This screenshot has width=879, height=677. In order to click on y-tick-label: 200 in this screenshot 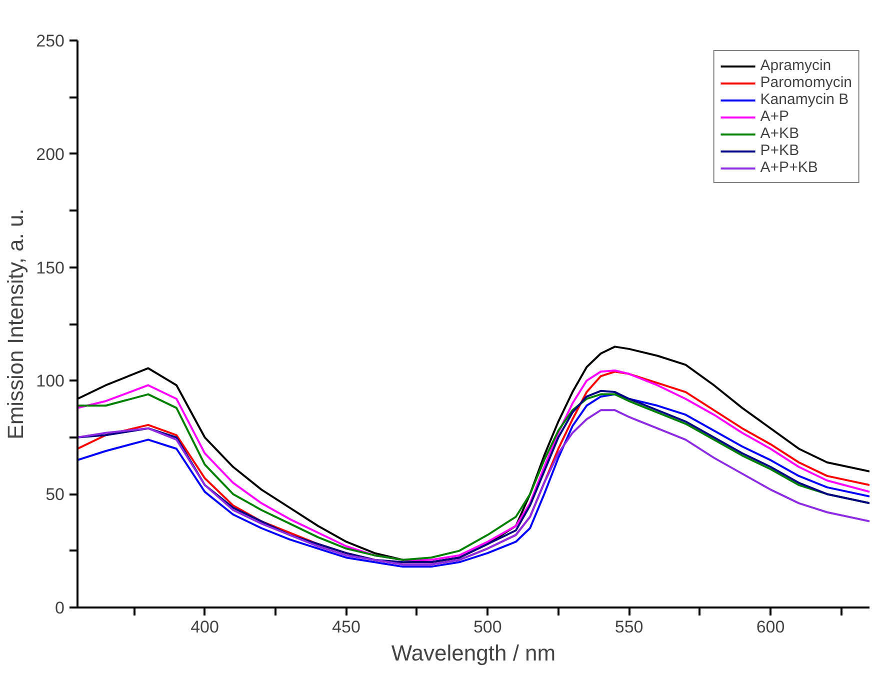, I will do `click(50, 154)`.